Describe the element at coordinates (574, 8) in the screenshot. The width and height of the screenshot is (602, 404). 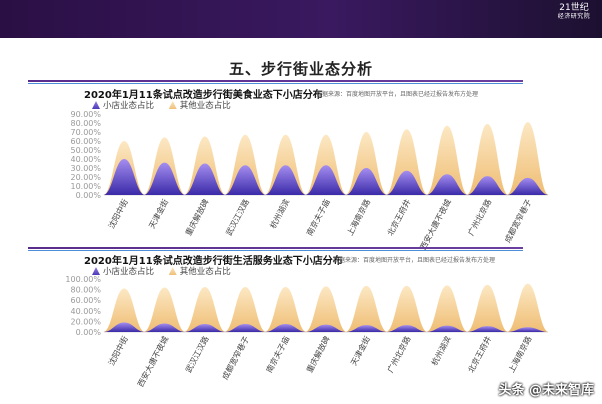
I see `logo-mark: 21世纪` at that location.